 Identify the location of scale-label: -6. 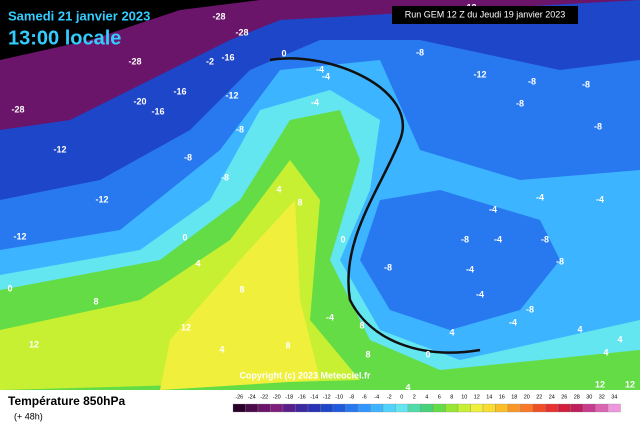
(364, 397).